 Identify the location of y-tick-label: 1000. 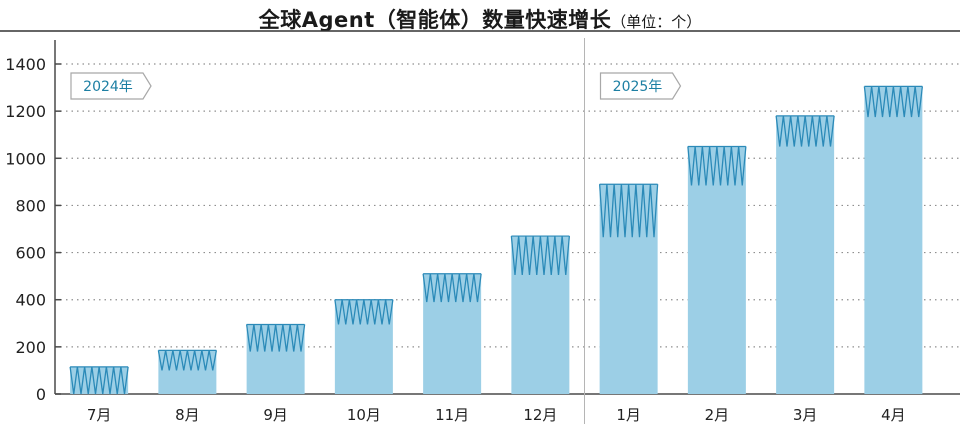
(25, 158).